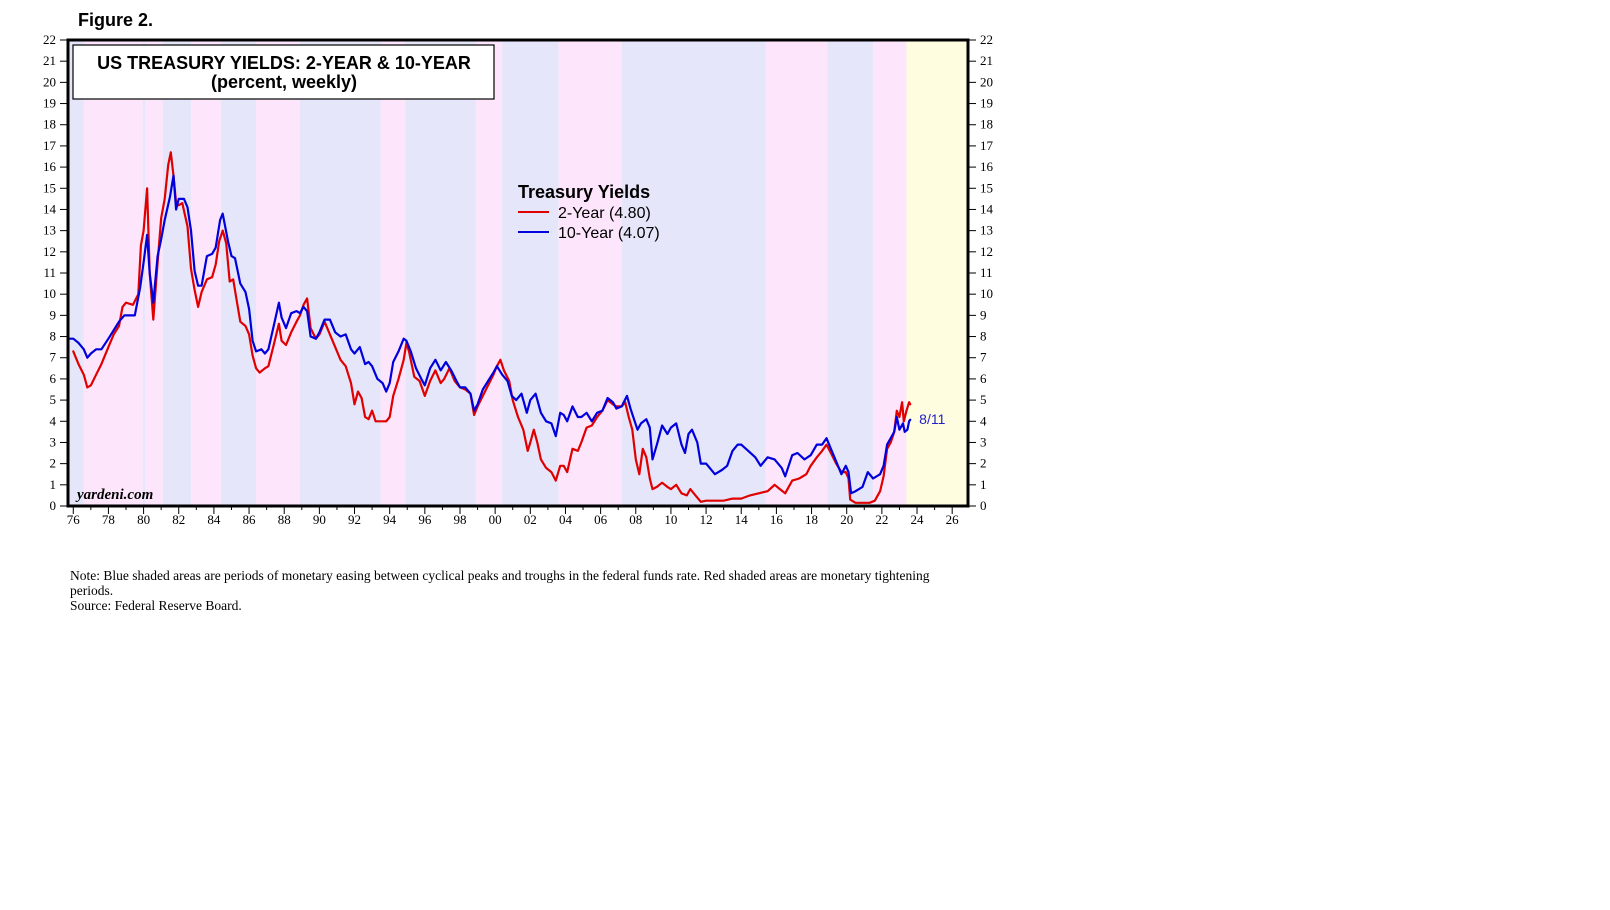  Describe the element at coordinates (156, 605) in the screenshot. I see `source-text: Source: Federal Reserve Board.` at that location.